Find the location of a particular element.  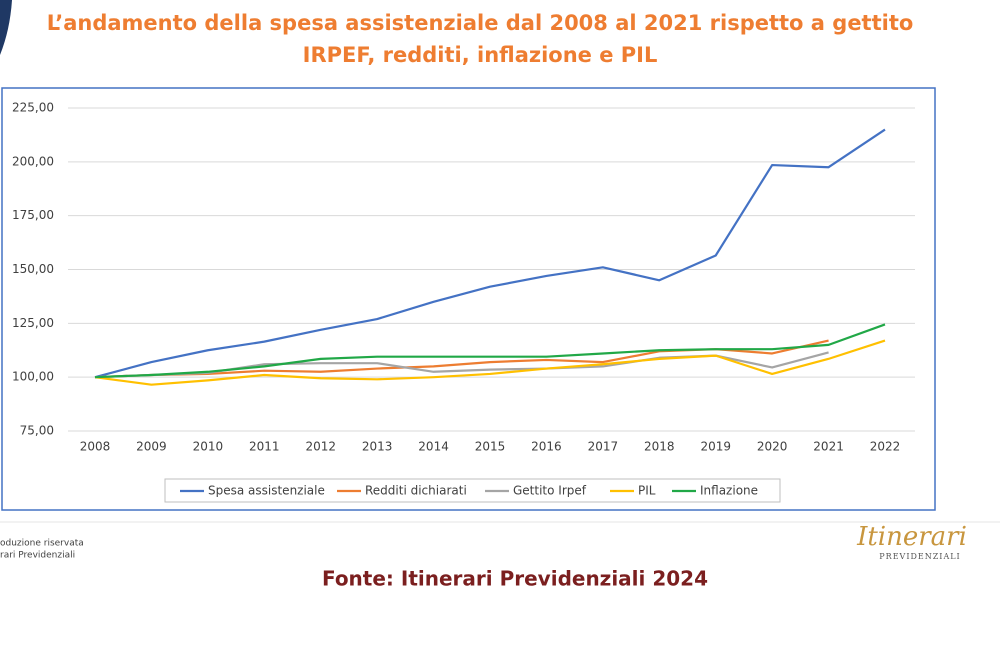

y-tick-label: 150,00 is located at coordinates (33, 269).